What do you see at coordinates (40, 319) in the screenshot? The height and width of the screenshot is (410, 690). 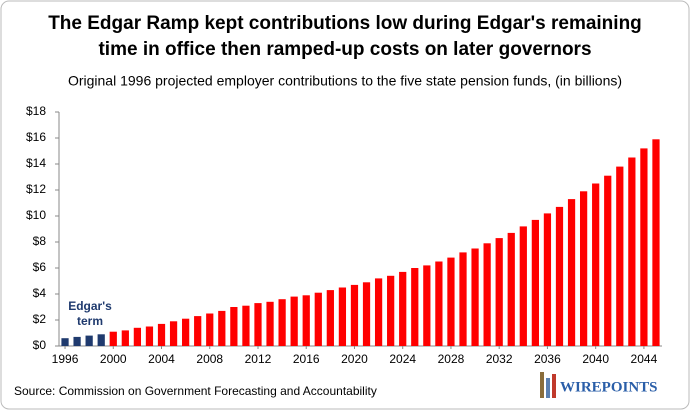 I see `y-tick-label: $2` at bounding box center [40, 319].